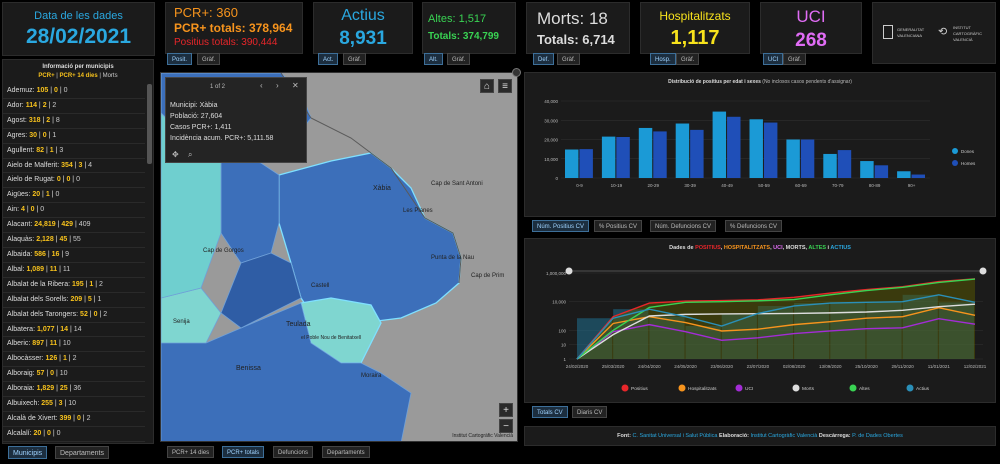  Describe the element at coordinates (74, 255) in the screenshot. I see `list-item: Albaida: 586 | 16 | 9` at that location.